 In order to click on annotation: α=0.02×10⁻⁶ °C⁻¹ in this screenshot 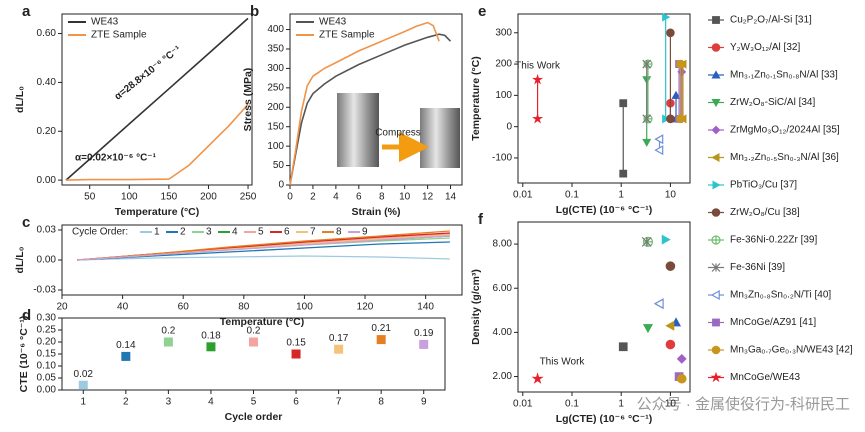, I will do `click(116, 158)`.